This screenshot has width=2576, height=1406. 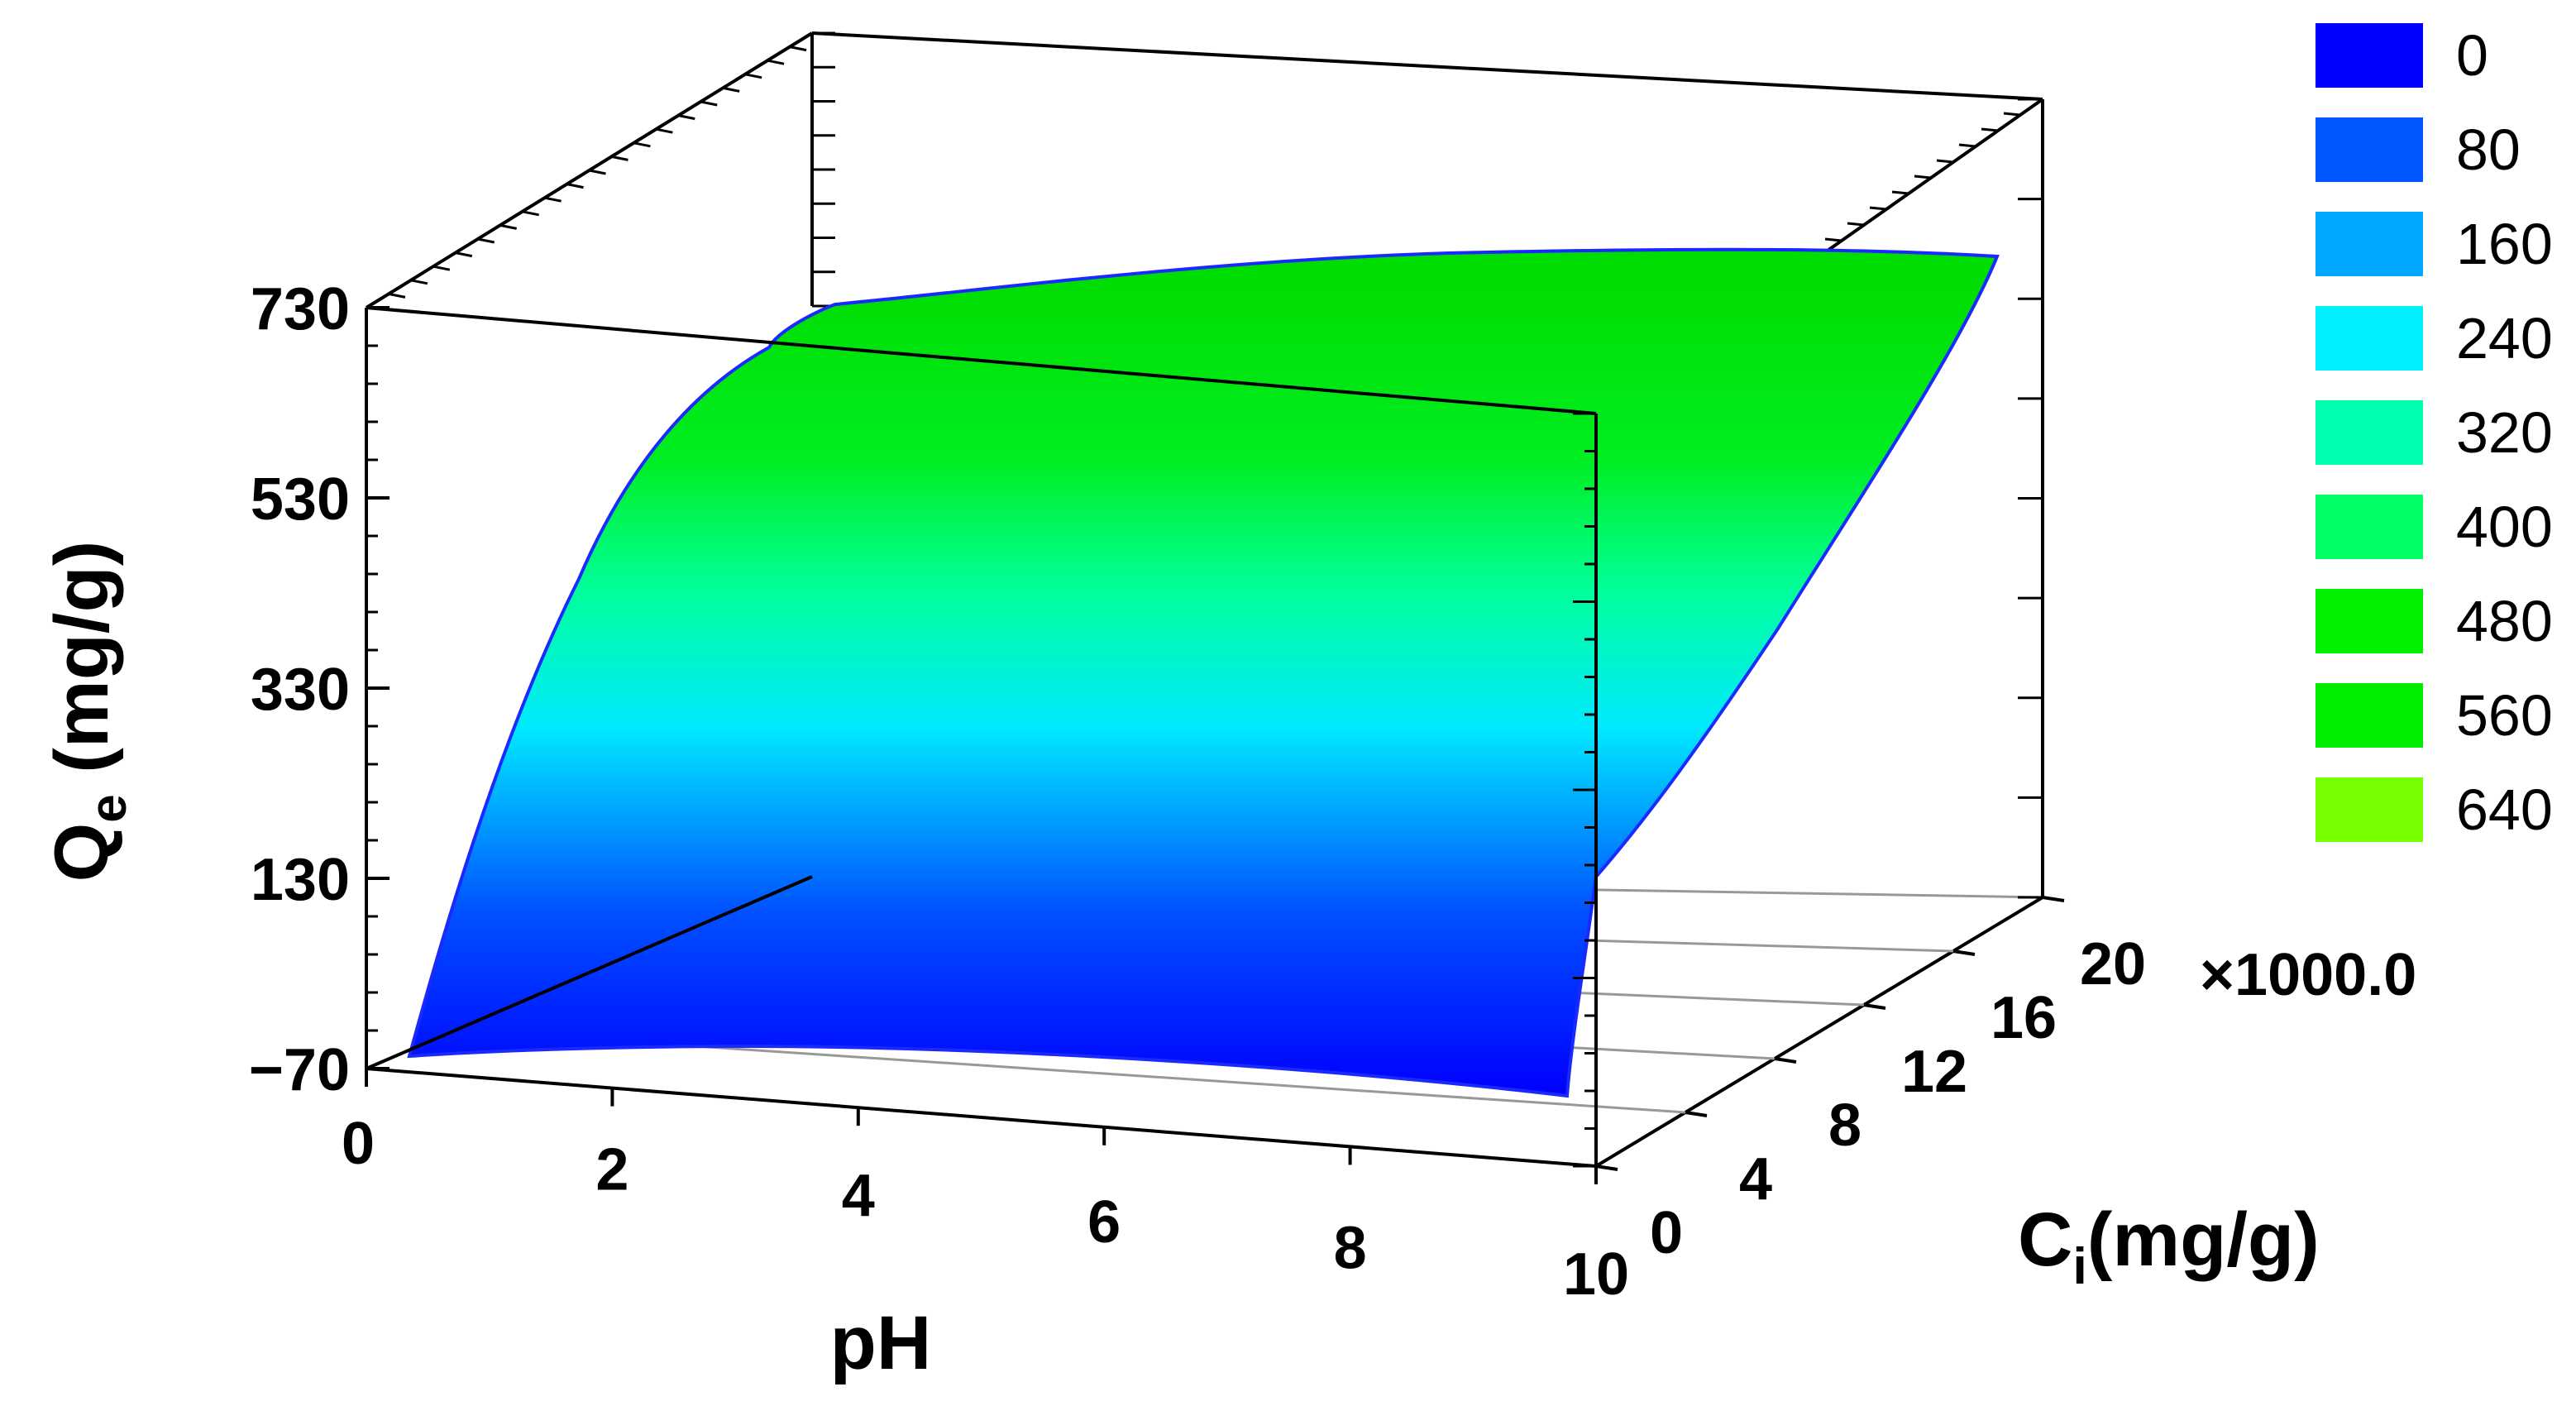 I want to click on y-tick-label: 4, so click(x=1755, y=1179).